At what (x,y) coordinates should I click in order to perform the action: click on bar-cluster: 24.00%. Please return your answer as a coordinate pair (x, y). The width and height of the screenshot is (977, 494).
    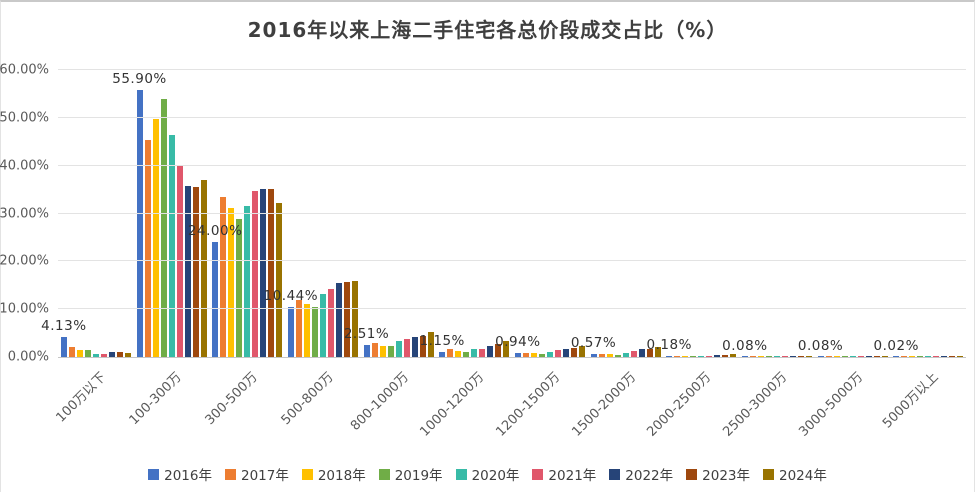
    Looking at the image, I should click on (235, 213).